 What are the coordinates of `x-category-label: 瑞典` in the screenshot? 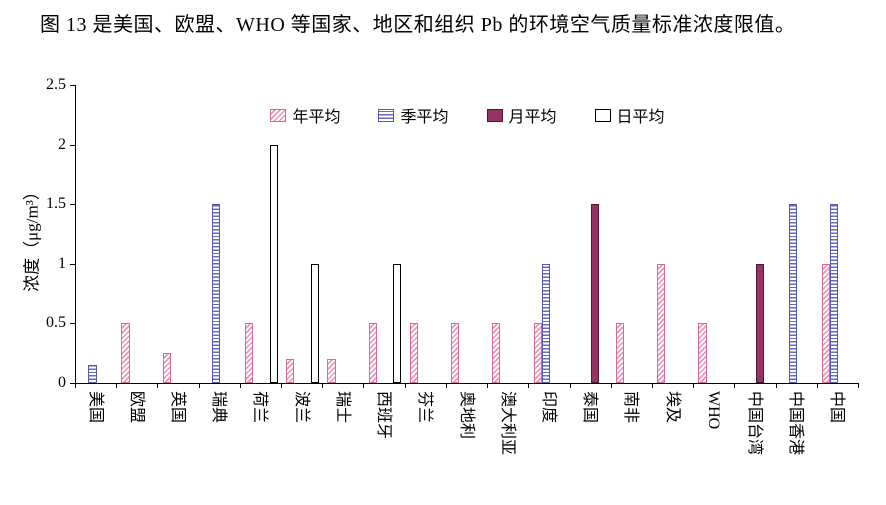 It's located at (219, 407).